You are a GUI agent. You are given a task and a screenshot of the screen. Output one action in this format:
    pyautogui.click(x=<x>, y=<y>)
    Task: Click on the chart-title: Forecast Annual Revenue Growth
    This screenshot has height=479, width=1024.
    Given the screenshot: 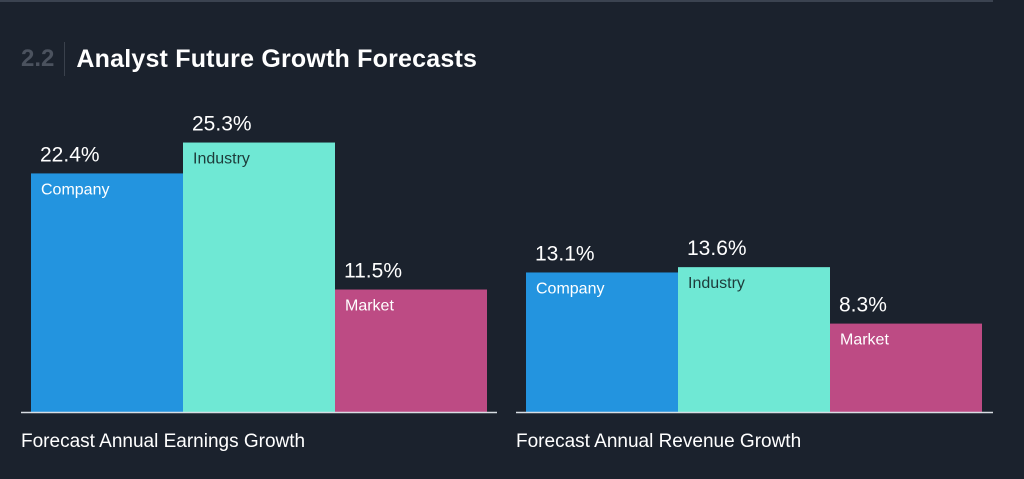 What is the action you would take?
    pyautogui.click(x=658, y=441)
    